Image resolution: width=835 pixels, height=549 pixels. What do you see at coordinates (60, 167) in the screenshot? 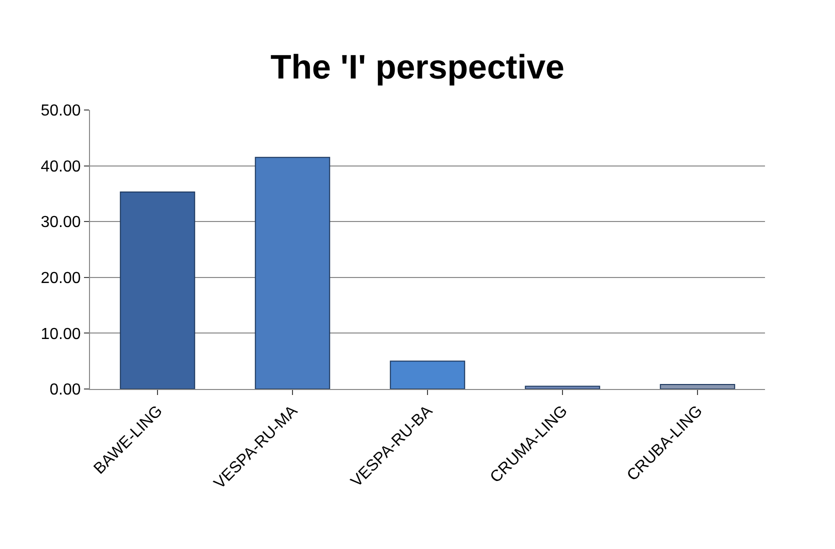
I see `y-tick-label: 40.00` at bounding box center [60, 167].